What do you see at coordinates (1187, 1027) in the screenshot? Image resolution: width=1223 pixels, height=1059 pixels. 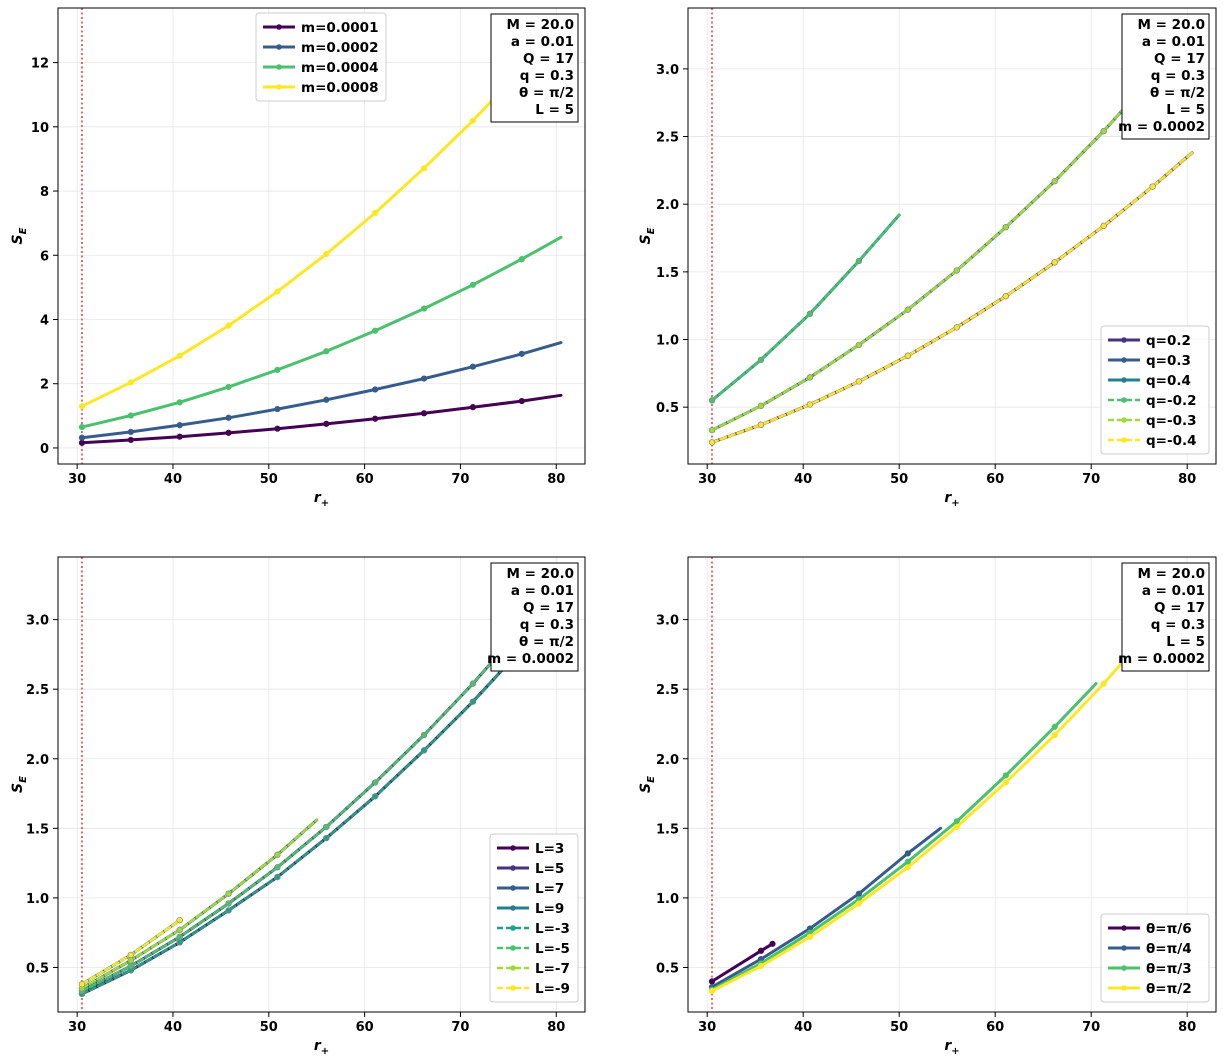 I see `x-tick-label: 80` at bounding box center [1187, 1027].